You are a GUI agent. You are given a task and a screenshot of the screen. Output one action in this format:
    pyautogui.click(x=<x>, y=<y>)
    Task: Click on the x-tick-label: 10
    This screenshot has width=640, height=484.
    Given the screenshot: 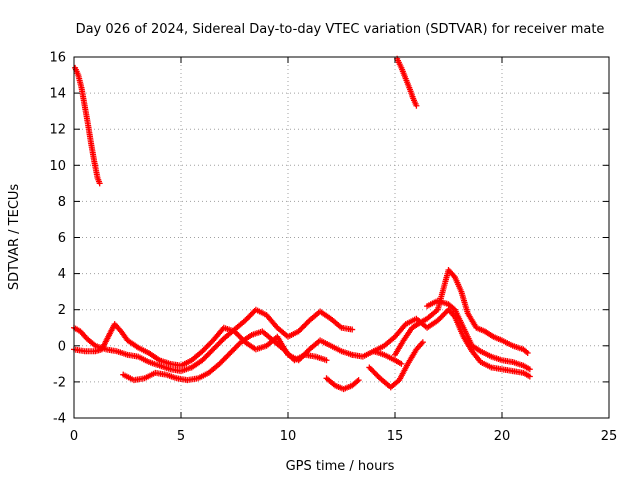 What is the action you would take?
    pyautogui.click(x=288, y=436)
    